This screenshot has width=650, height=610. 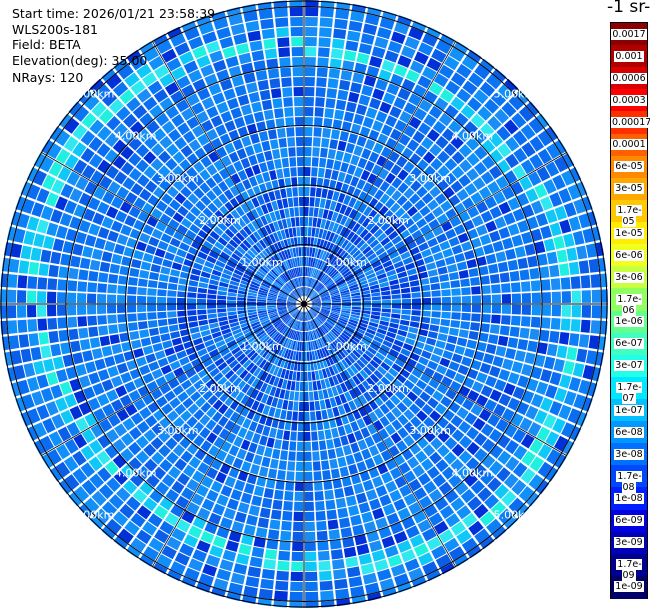 I want to click on colorbar-label: 1.7e-09, so click(x=629, y=570).